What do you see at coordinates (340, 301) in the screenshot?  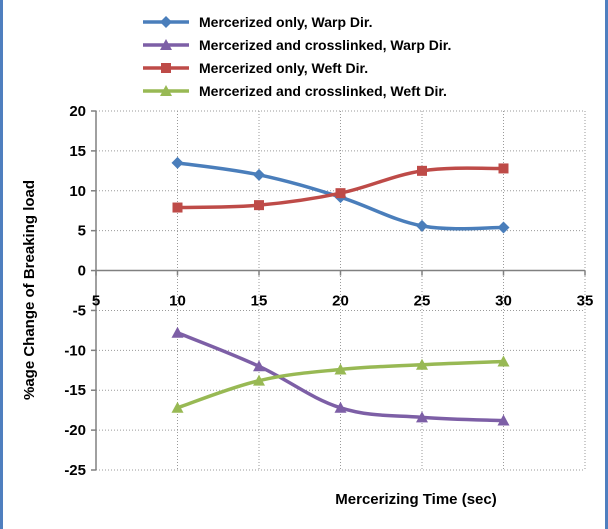 I see `x-tick-label: 20` at bounding box center [340, 301].